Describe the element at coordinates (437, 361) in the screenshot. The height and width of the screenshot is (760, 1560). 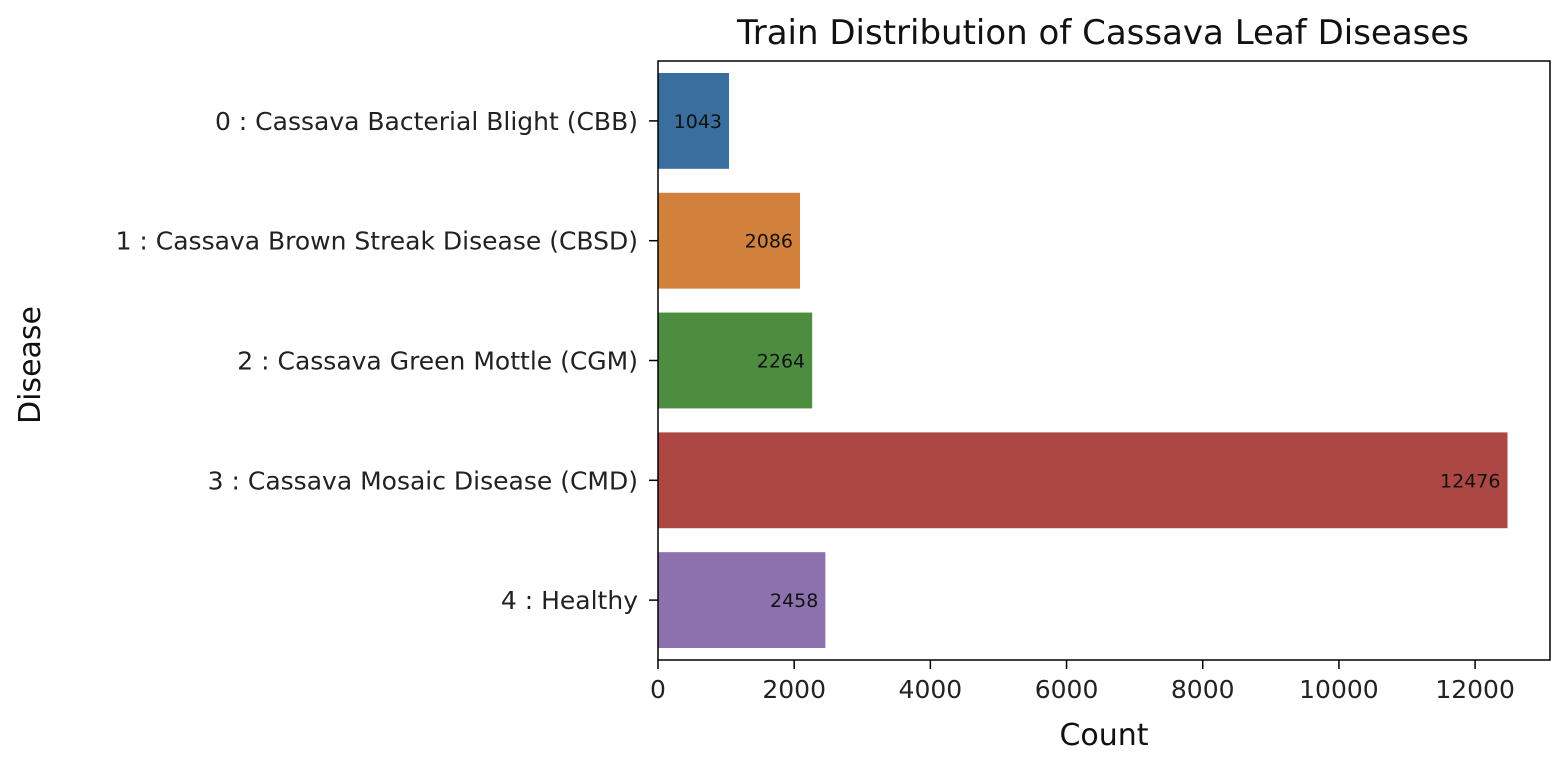
I see `y-tick-label: 2 : Cassava Green Mottle (CGM)` at that location.